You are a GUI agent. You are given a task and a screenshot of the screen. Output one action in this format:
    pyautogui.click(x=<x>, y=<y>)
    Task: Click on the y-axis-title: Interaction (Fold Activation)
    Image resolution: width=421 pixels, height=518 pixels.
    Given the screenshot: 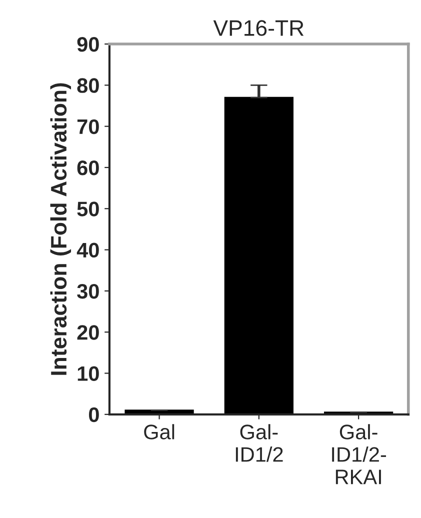 What is the action you would take?
    pyautogui.click(x=61, y=229)
    